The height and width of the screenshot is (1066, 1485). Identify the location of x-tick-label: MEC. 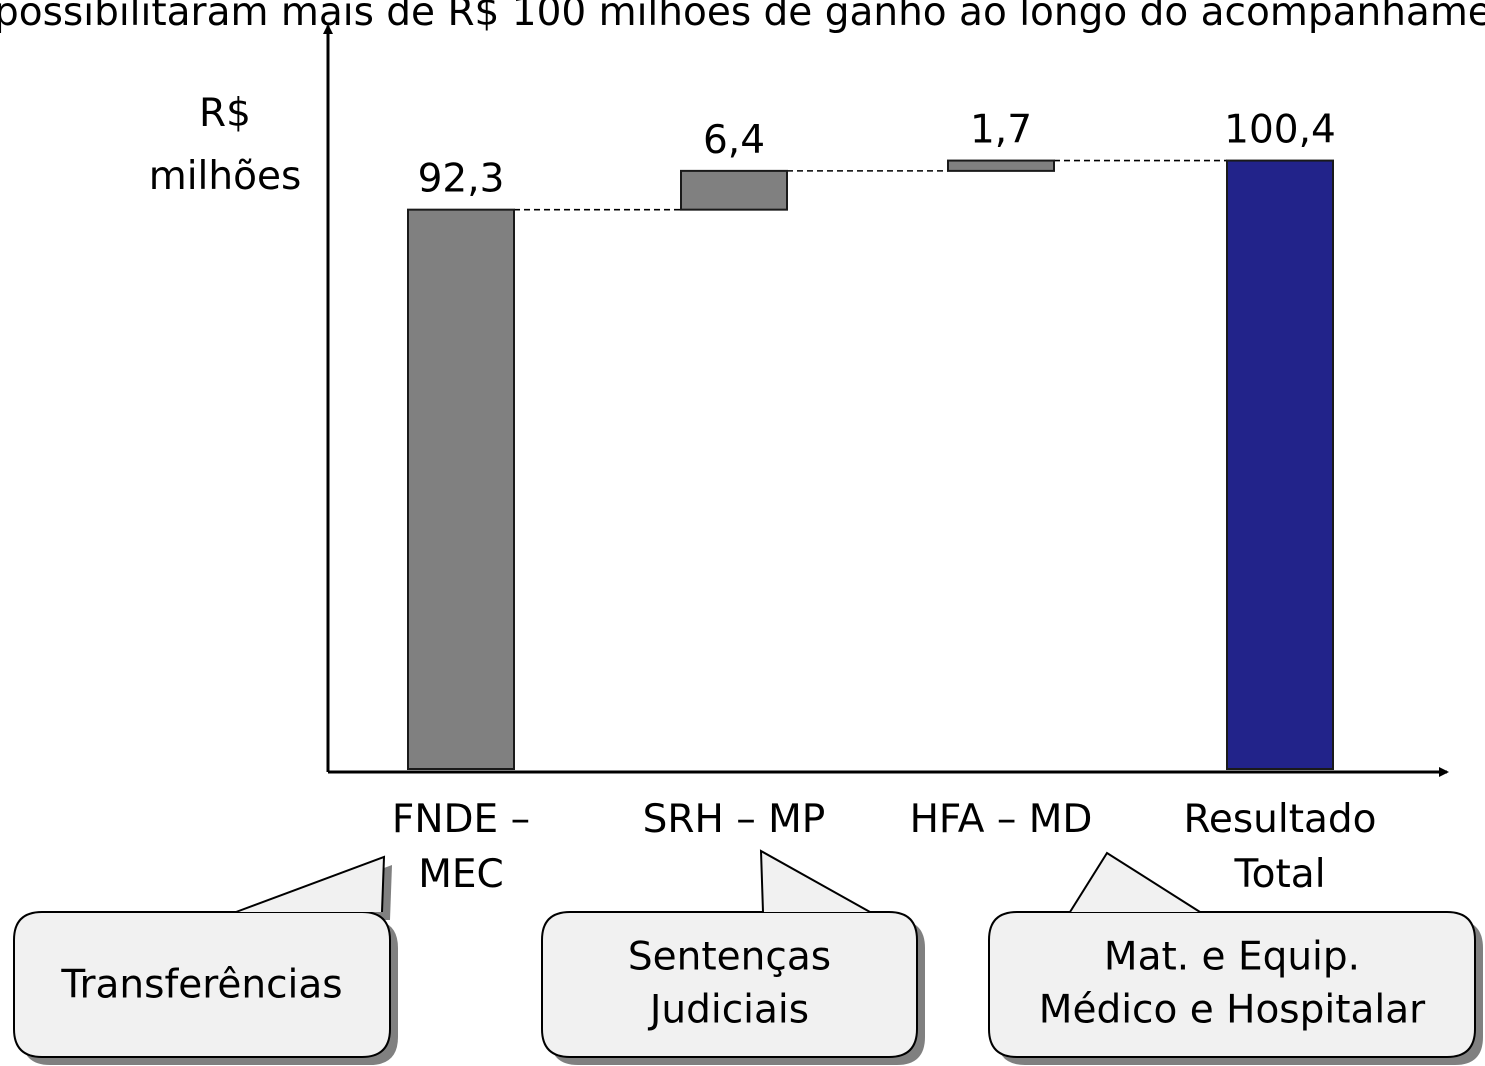
(461, 874).